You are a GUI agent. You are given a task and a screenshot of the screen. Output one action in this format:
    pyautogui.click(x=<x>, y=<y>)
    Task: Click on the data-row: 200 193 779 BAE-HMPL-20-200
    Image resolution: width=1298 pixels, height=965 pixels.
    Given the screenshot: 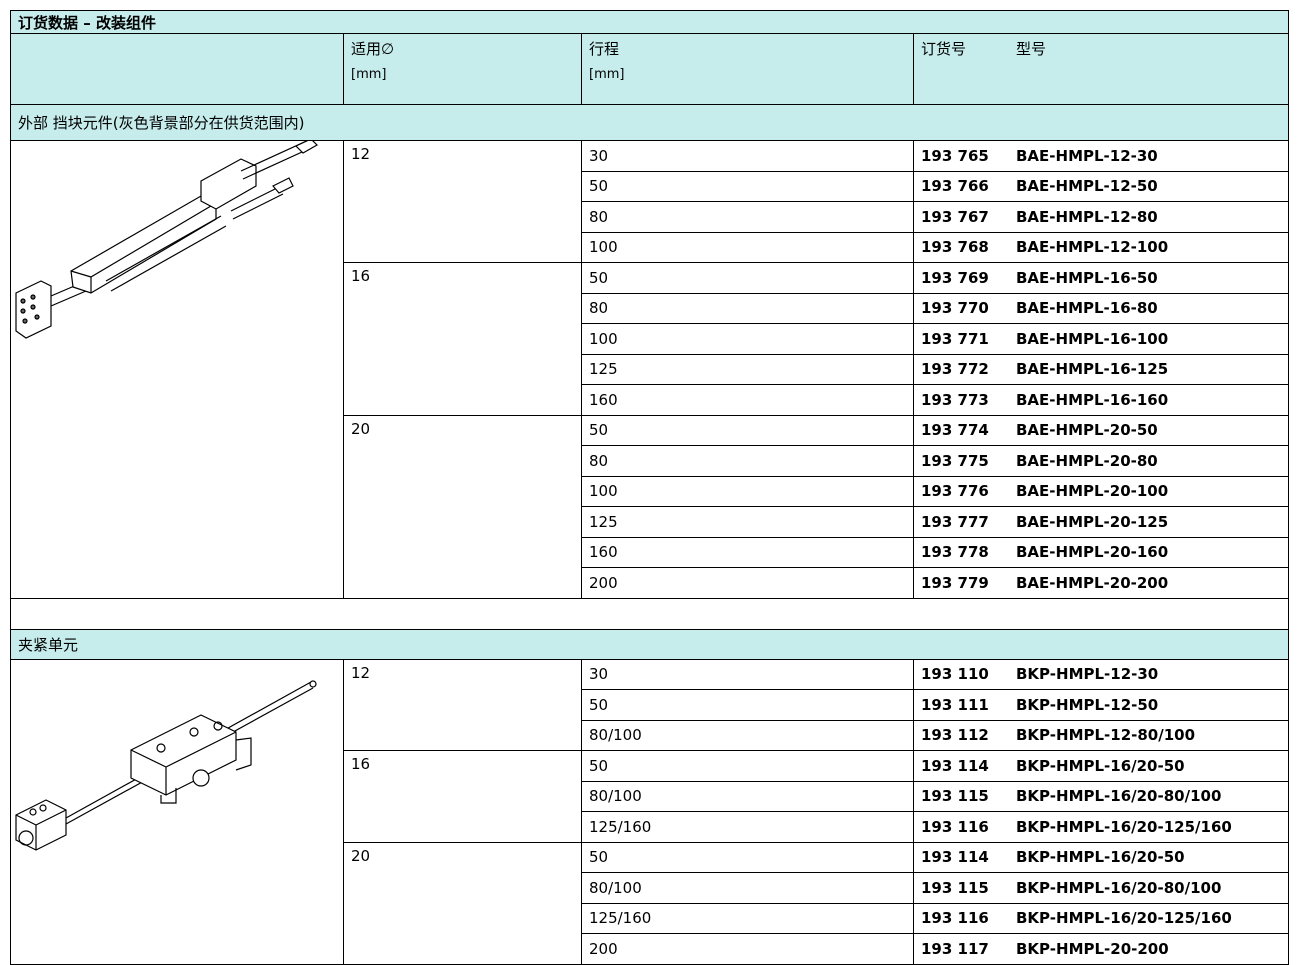 What is the action you would take?
    pyautogui.click(x=650, y=583)
    